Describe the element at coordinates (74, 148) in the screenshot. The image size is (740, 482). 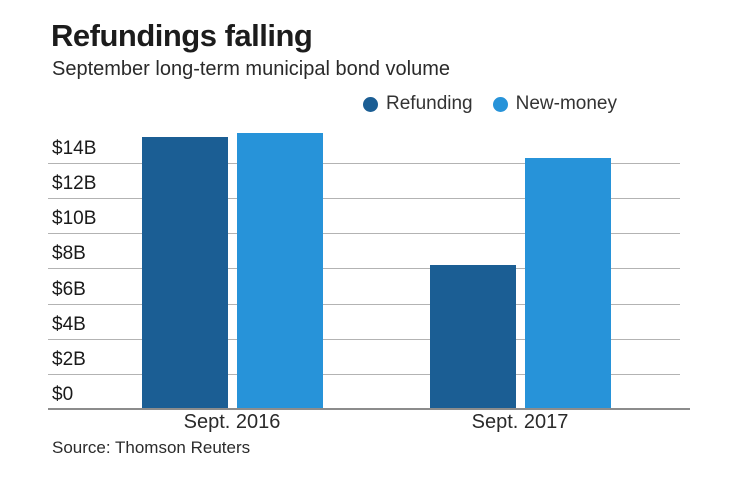
I see `y-tick-label-14b: $14B` at that location.